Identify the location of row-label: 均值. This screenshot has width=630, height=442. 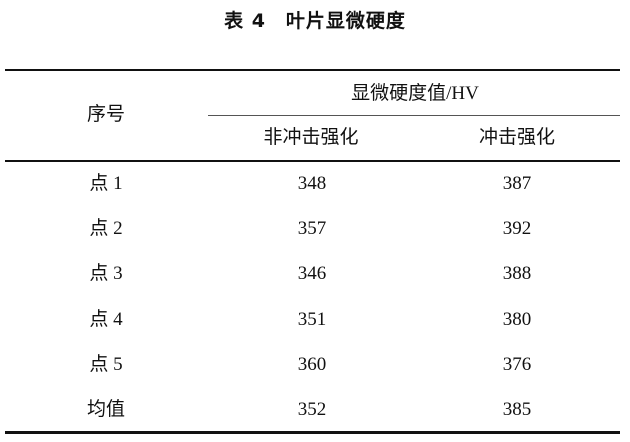
(106, 409).